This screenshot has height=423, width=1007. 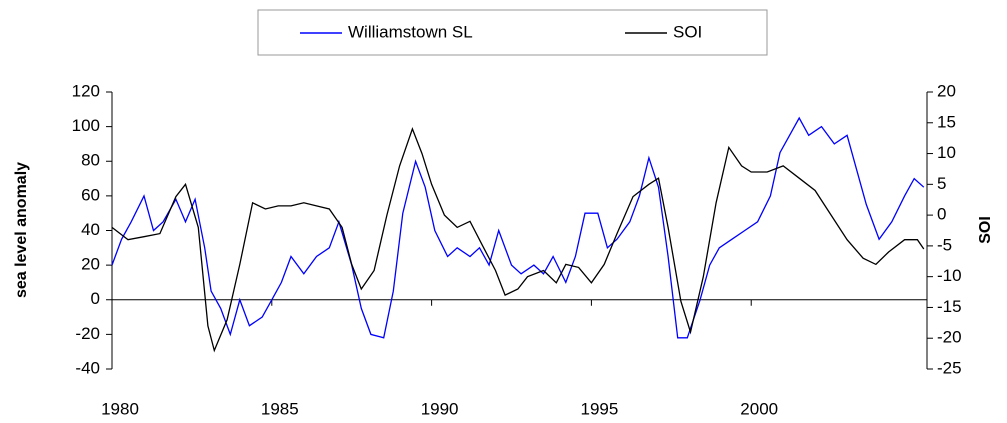 What do you see at coordinates (946, 90) in the screenshot?
I see `y2-tick-label: 20` at bounding box center [946, 90].